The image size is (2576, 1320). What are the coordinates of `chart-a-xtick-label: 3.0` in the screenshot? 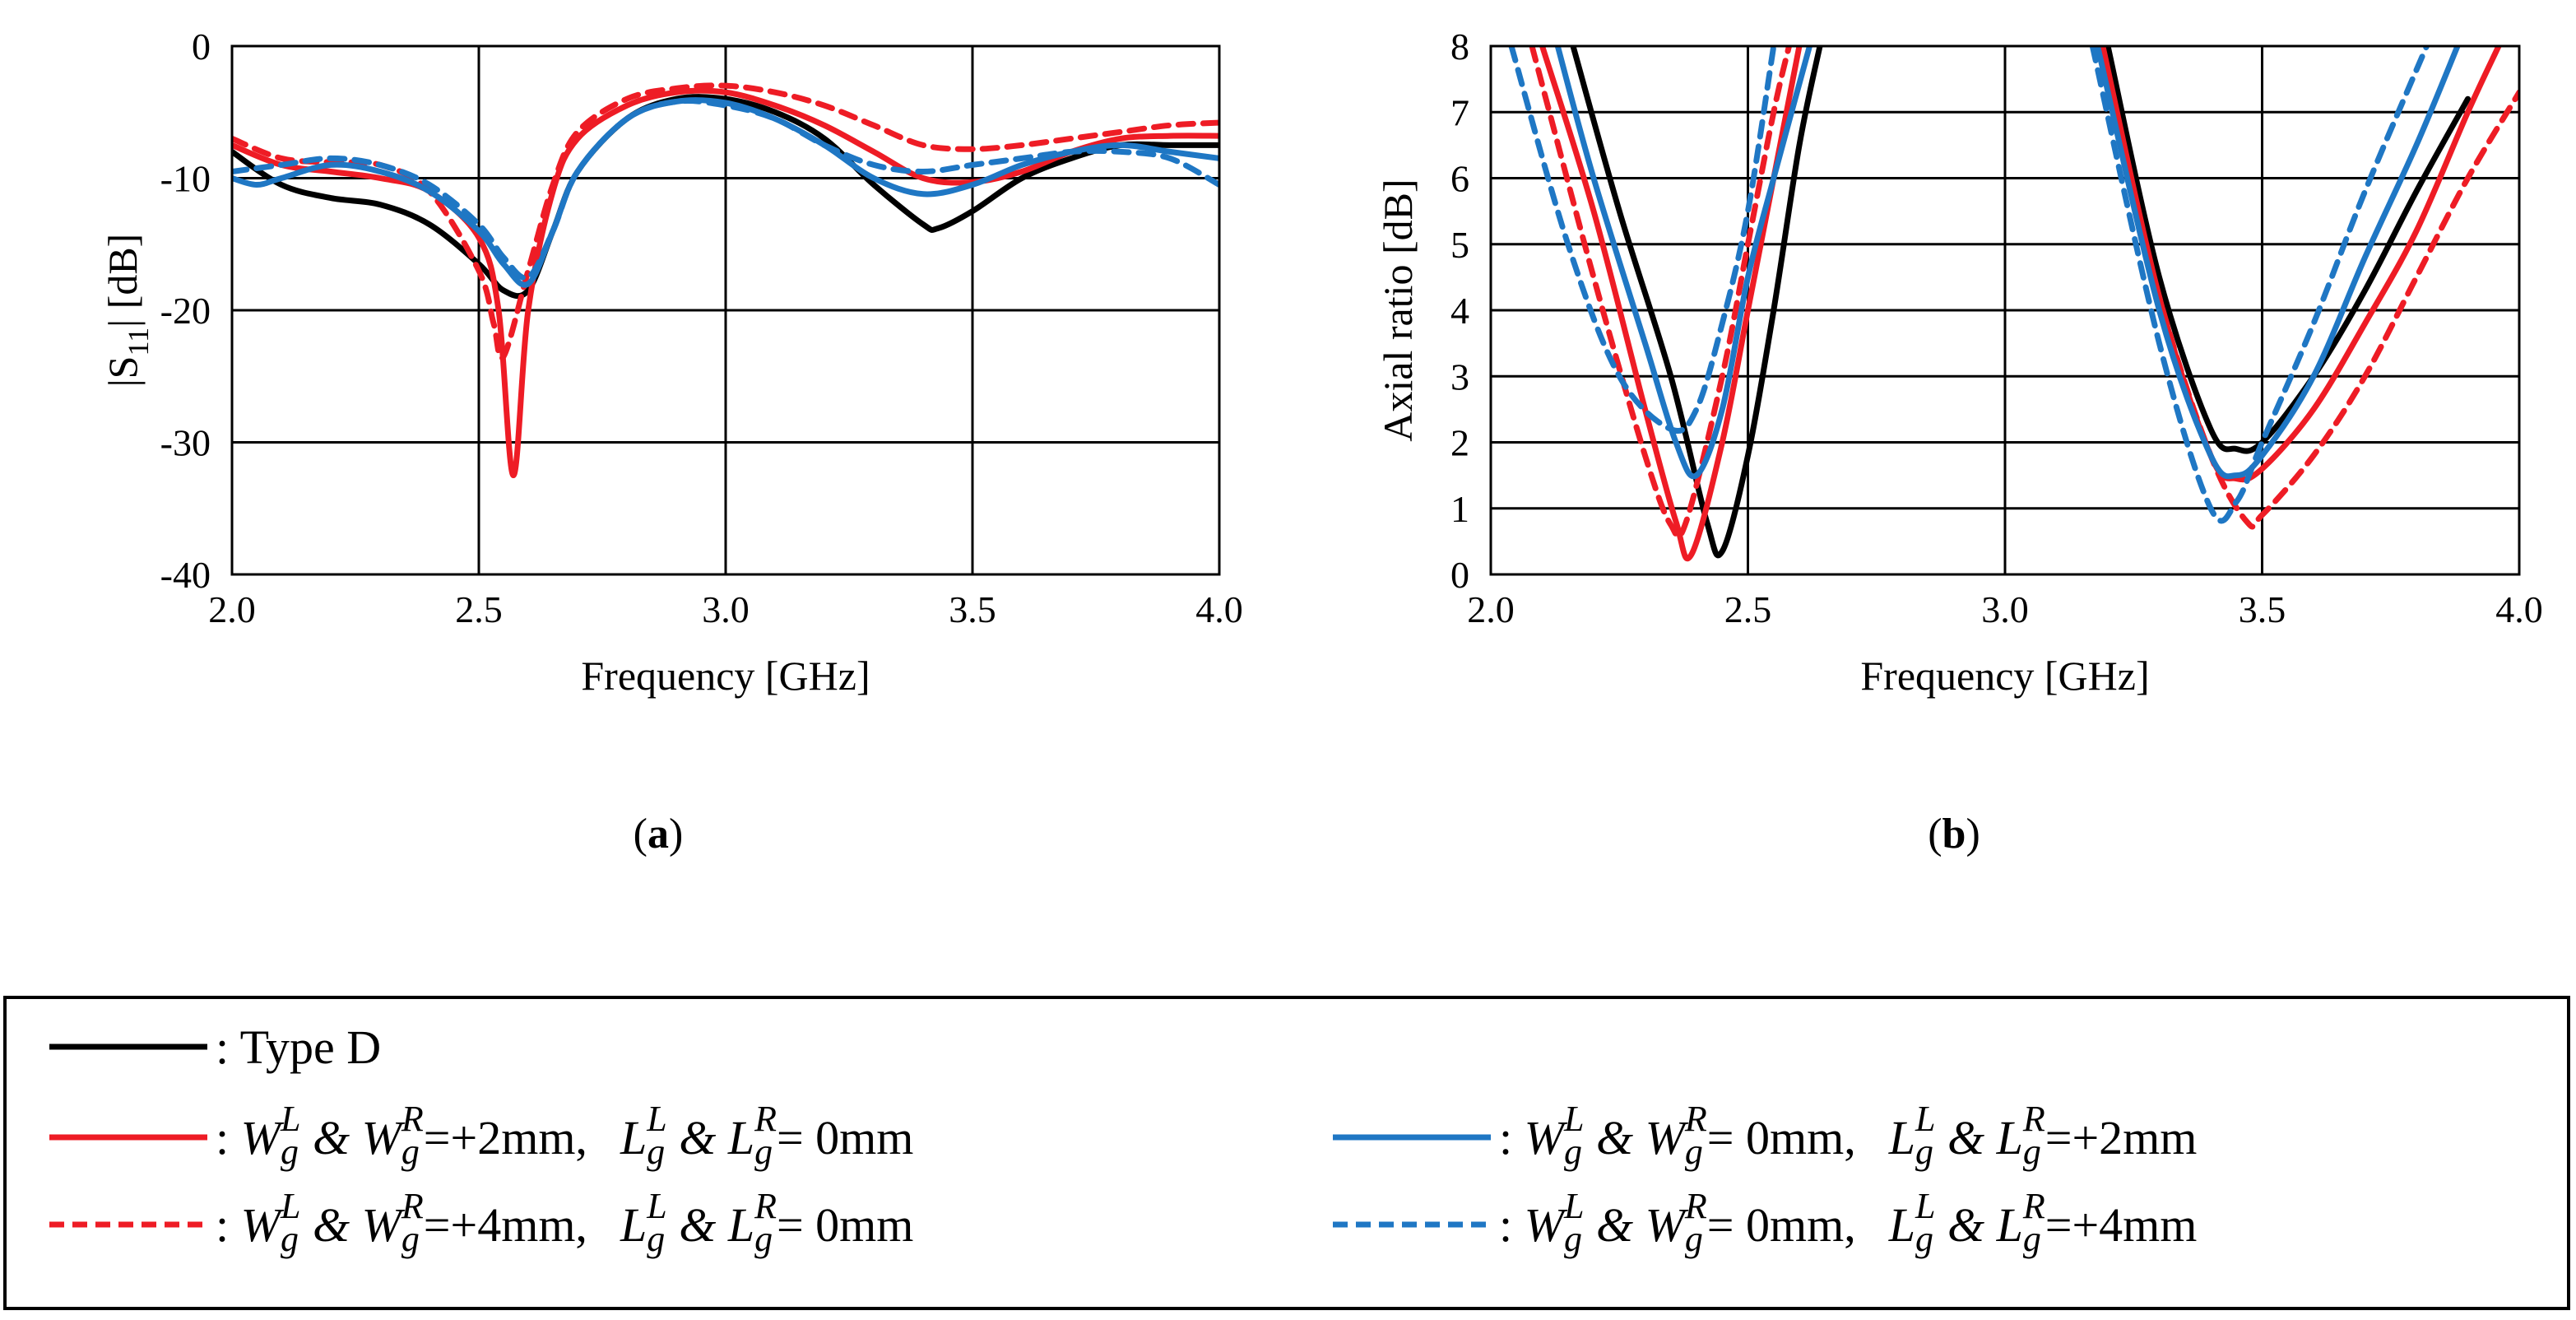 It's located at (726, 609).